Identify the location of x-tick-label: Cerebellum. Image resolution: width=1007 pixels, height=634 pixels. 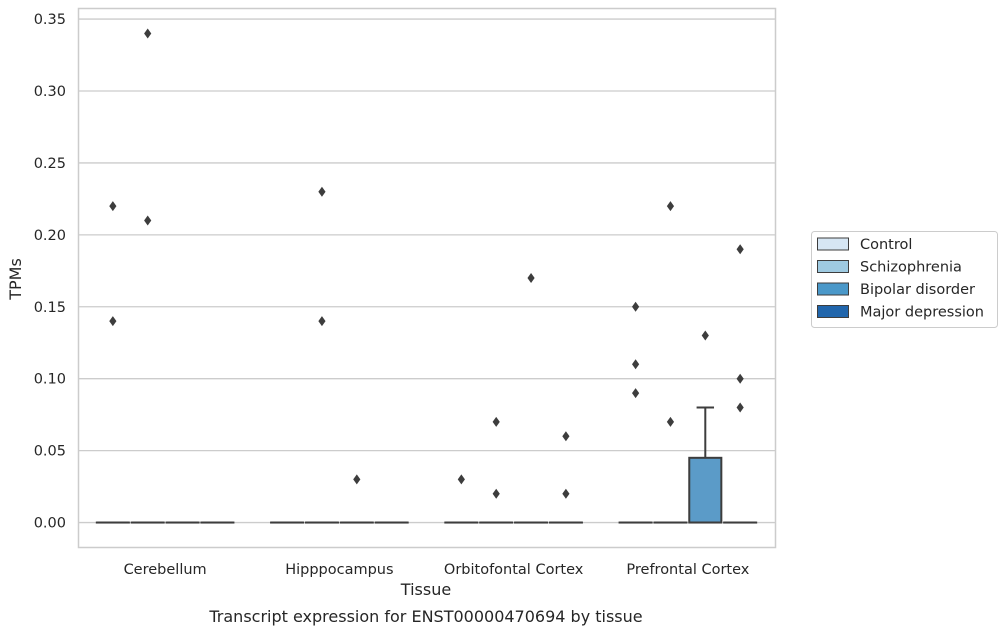
(165, 570).